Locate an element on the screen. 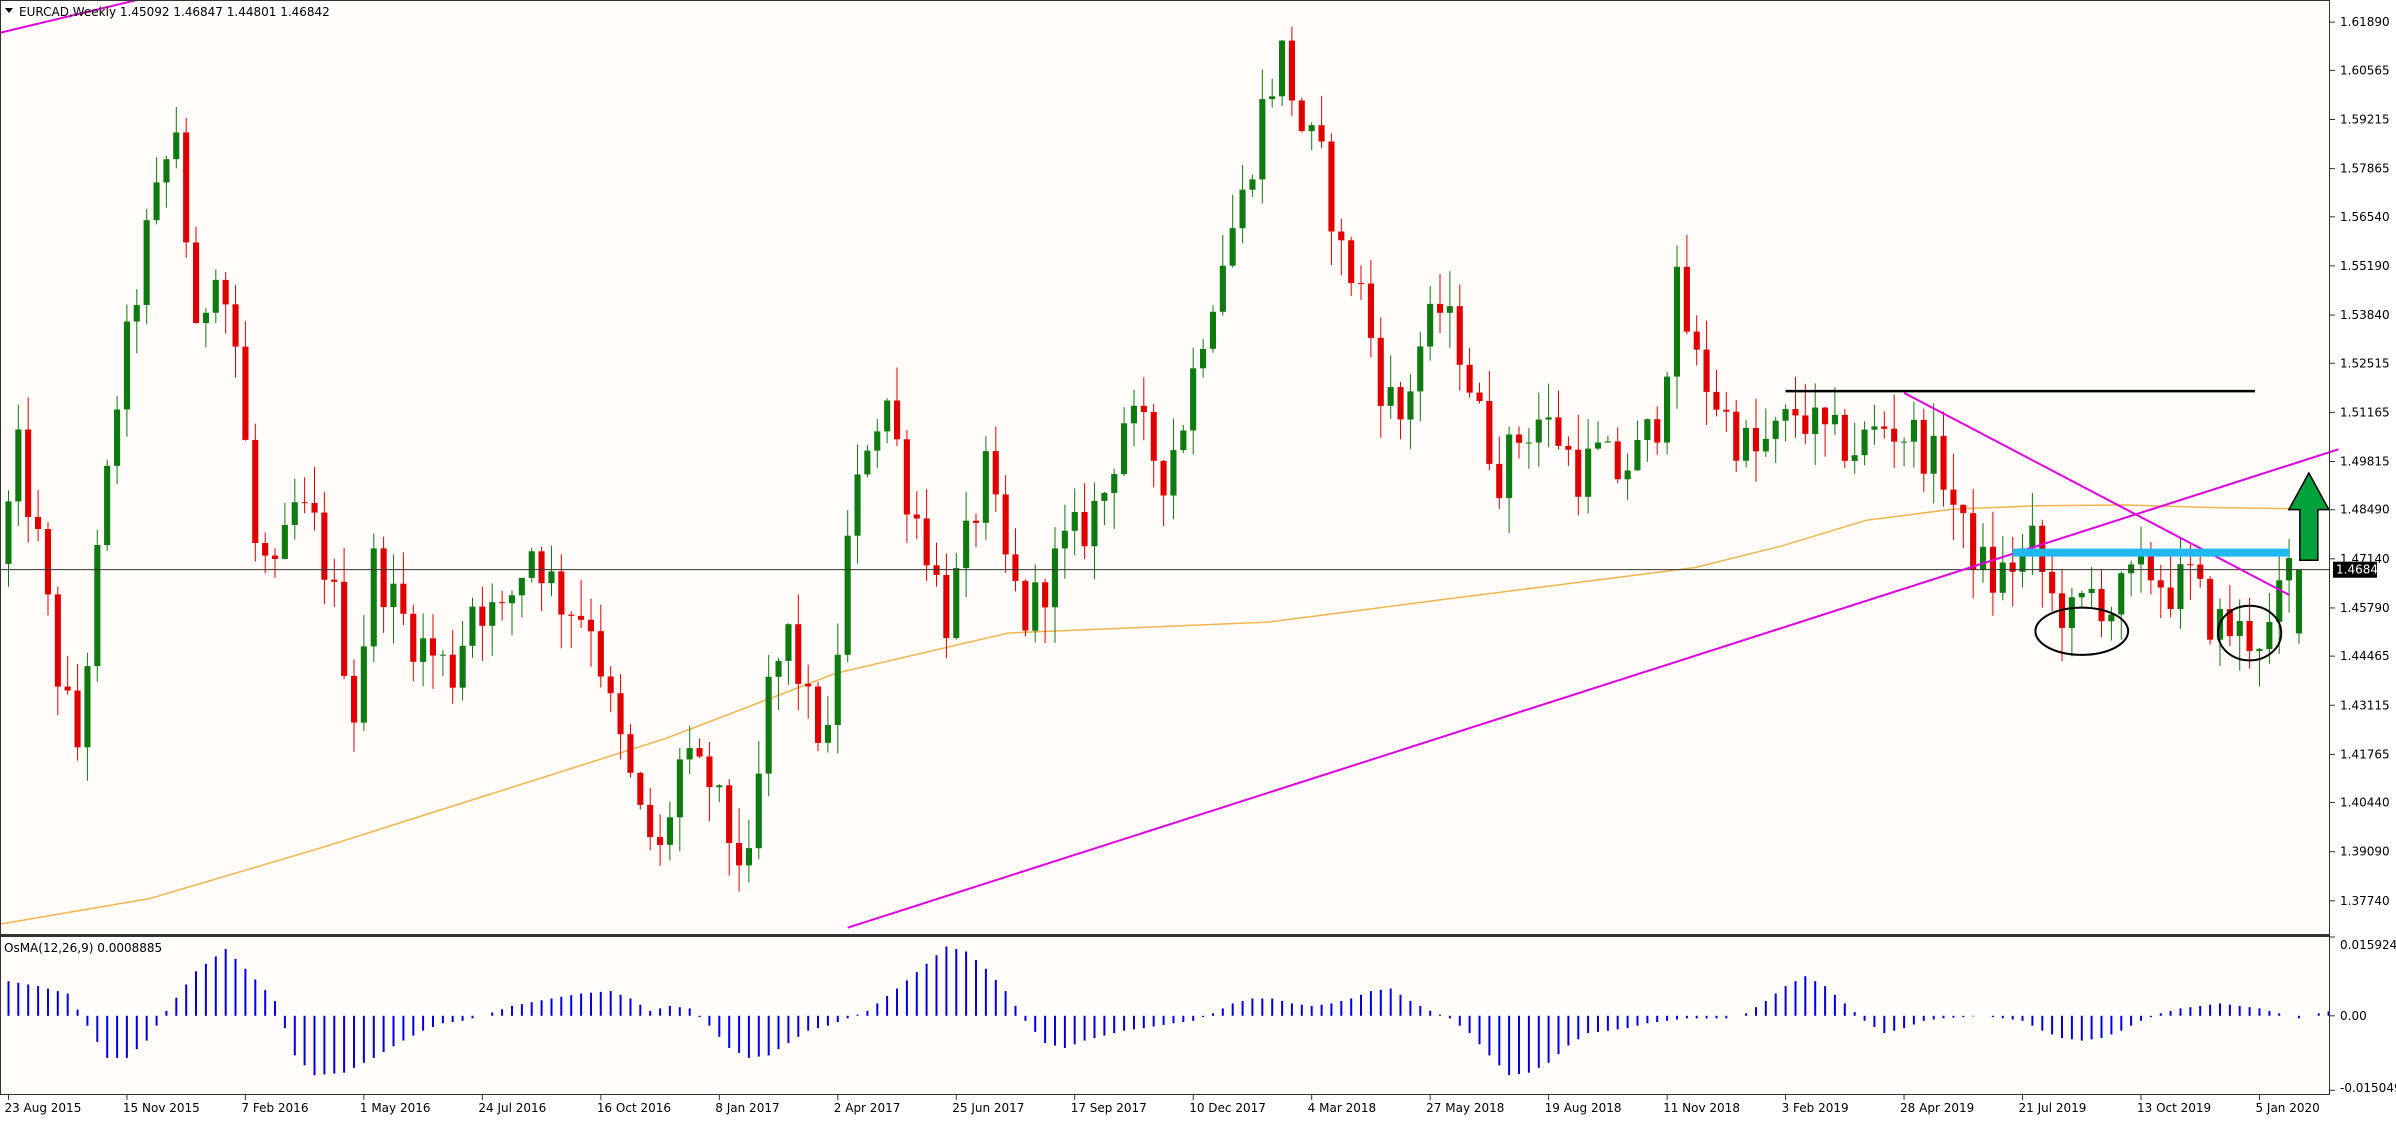 This screenshot has width=2396, height=1124. collapse-triangle-icon is located at coordinates (9, 10).